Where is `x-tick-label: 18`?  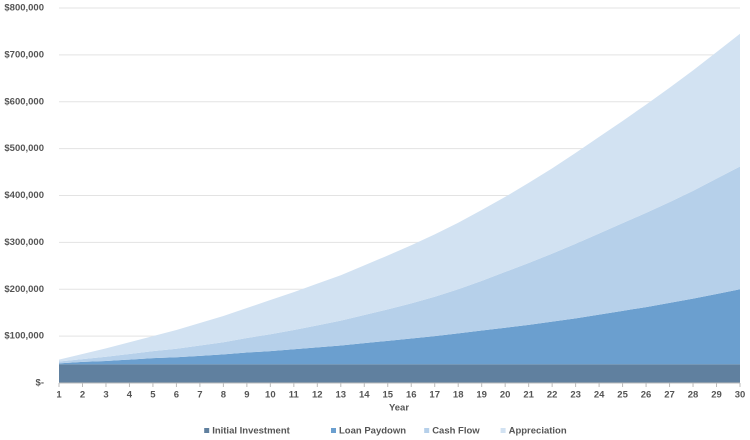 x-tick-label: 18 is located at coordinates (458, 395).